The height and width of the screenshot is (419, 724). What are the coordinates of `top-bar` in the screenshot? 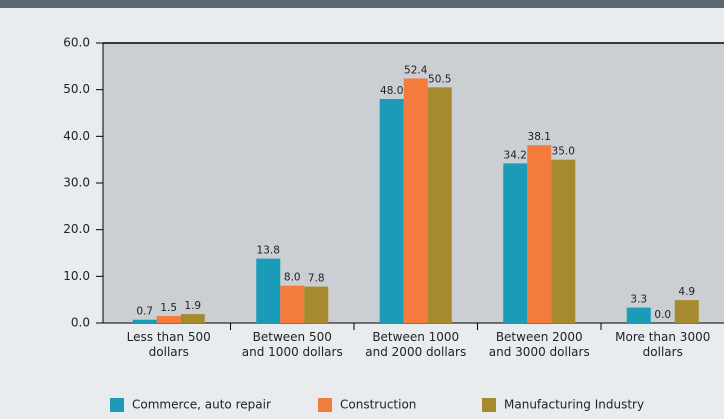 It's located at (362, 4).